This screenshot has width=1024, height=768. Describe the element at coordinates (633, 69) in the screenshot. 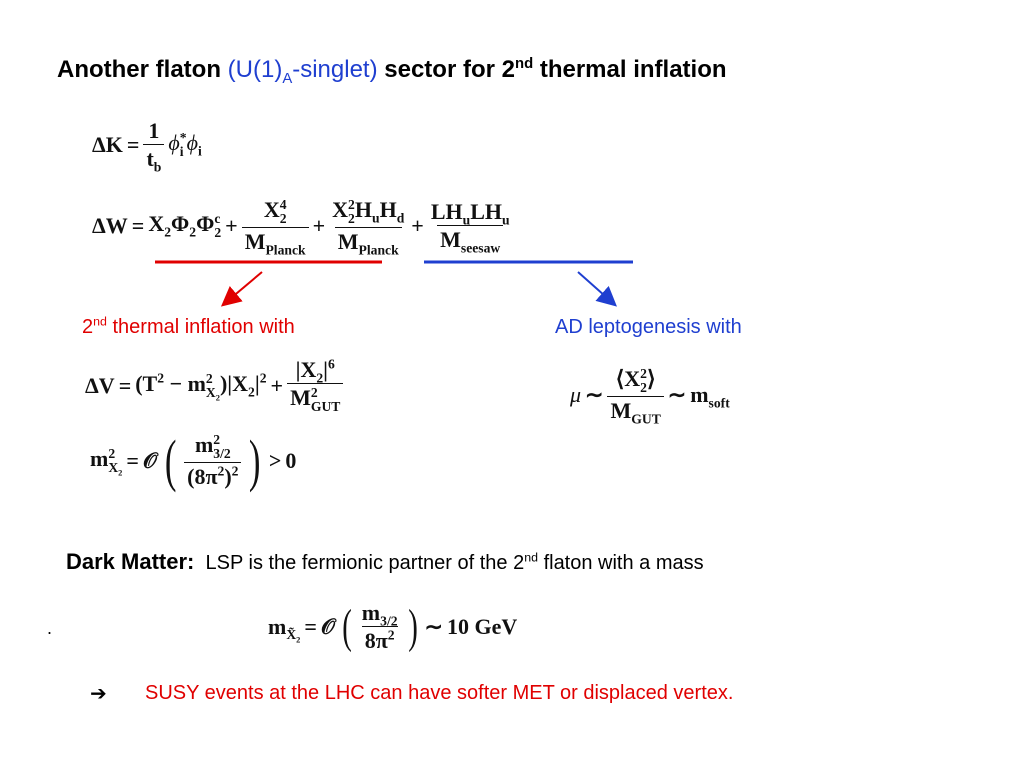

I see `text-fragment: thermal inflation` at that location.